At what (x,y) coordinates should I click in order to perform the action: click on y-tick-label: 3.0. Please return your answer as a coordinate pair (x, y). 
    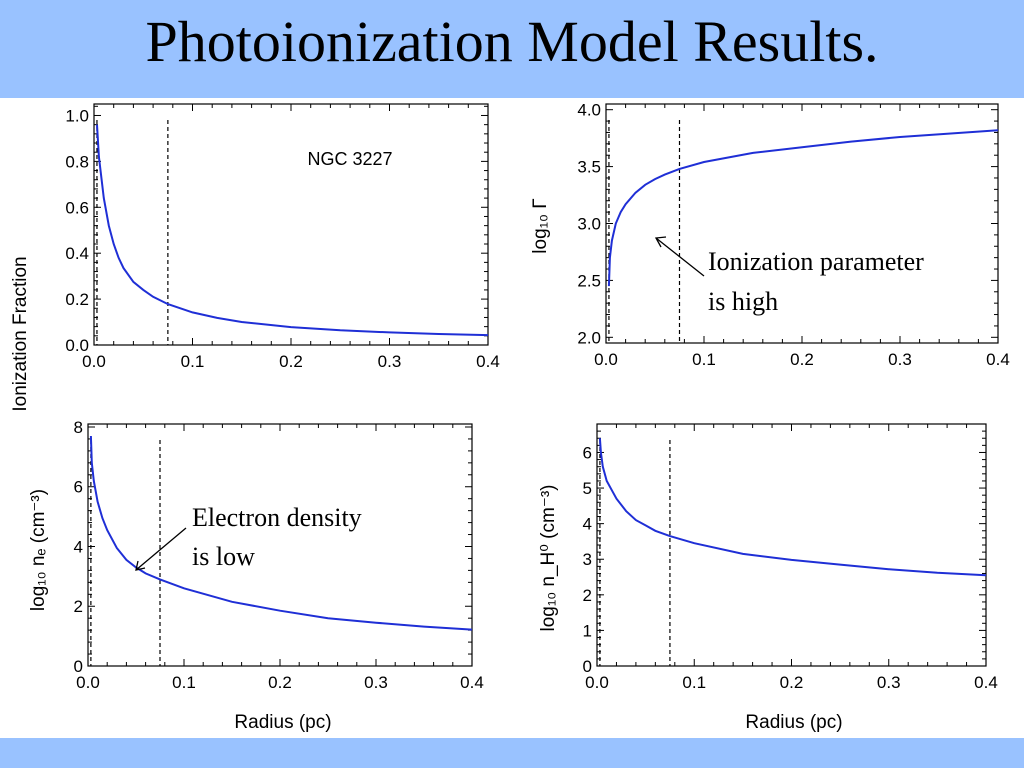
    Looking at the image, I should click on (589, 224).